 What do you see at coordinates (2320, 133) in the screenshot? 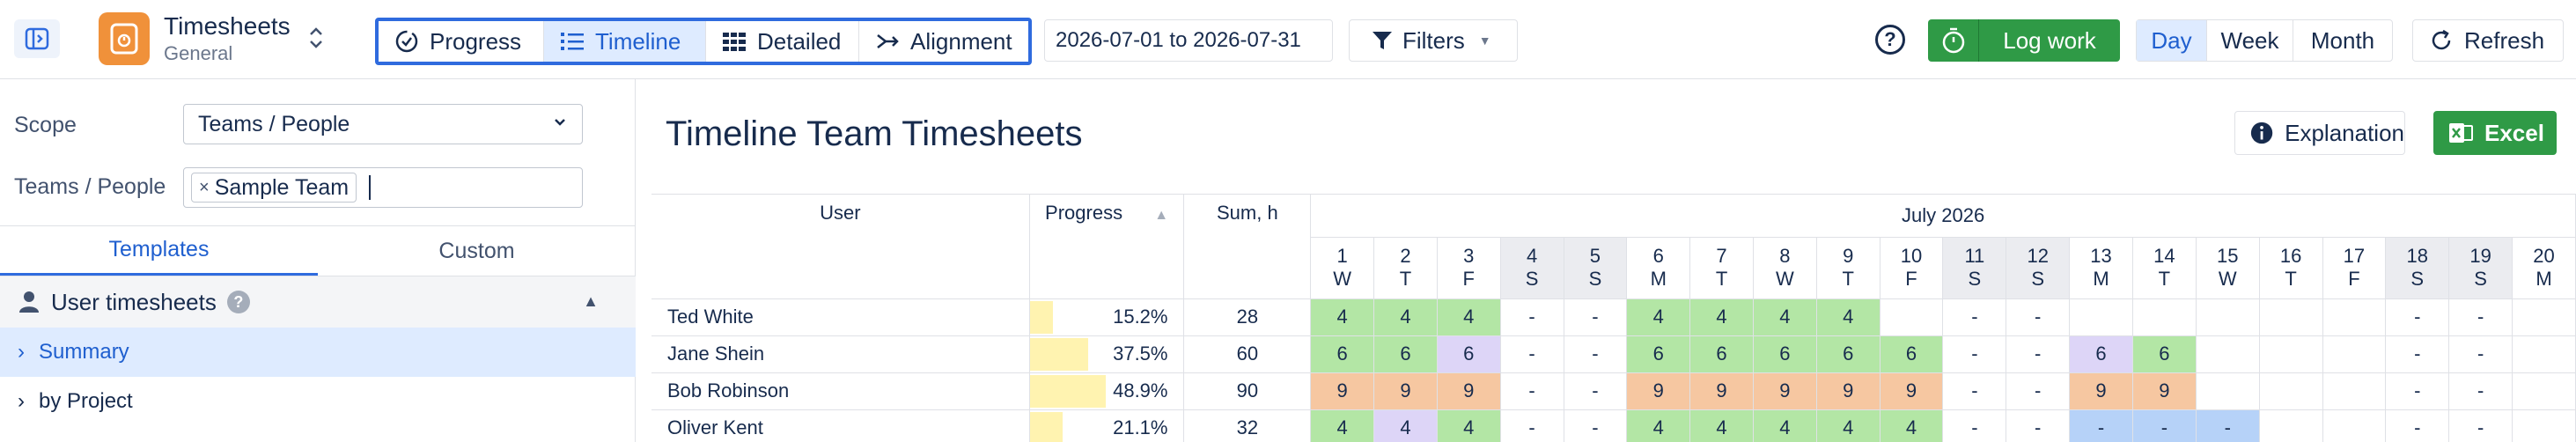
I see `explanation-button: Explanation` at bounding box center [2320, 133].